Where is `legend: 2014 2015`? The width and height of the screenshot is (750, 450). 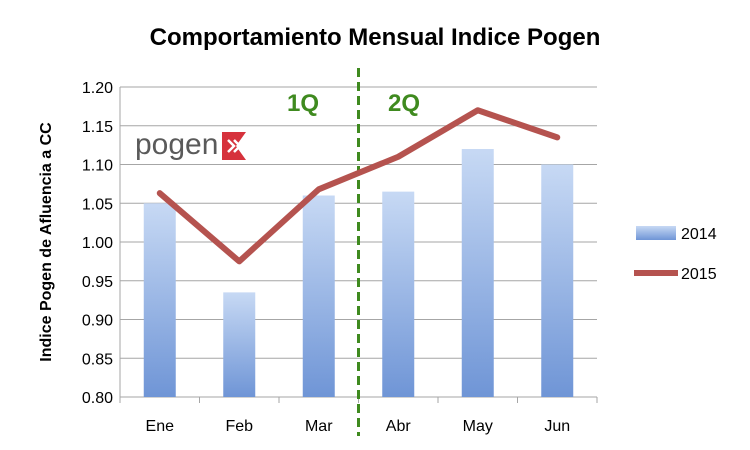 legend: 2014 2015 is located at coordinates (675, 254).